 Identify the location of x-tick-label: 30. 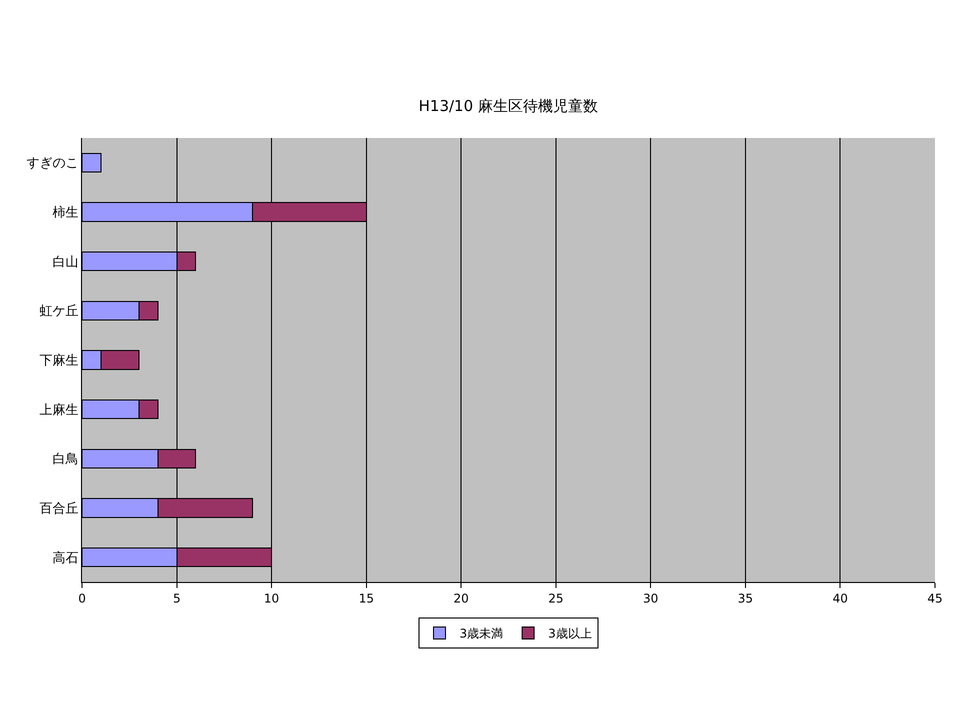
(650, 598).